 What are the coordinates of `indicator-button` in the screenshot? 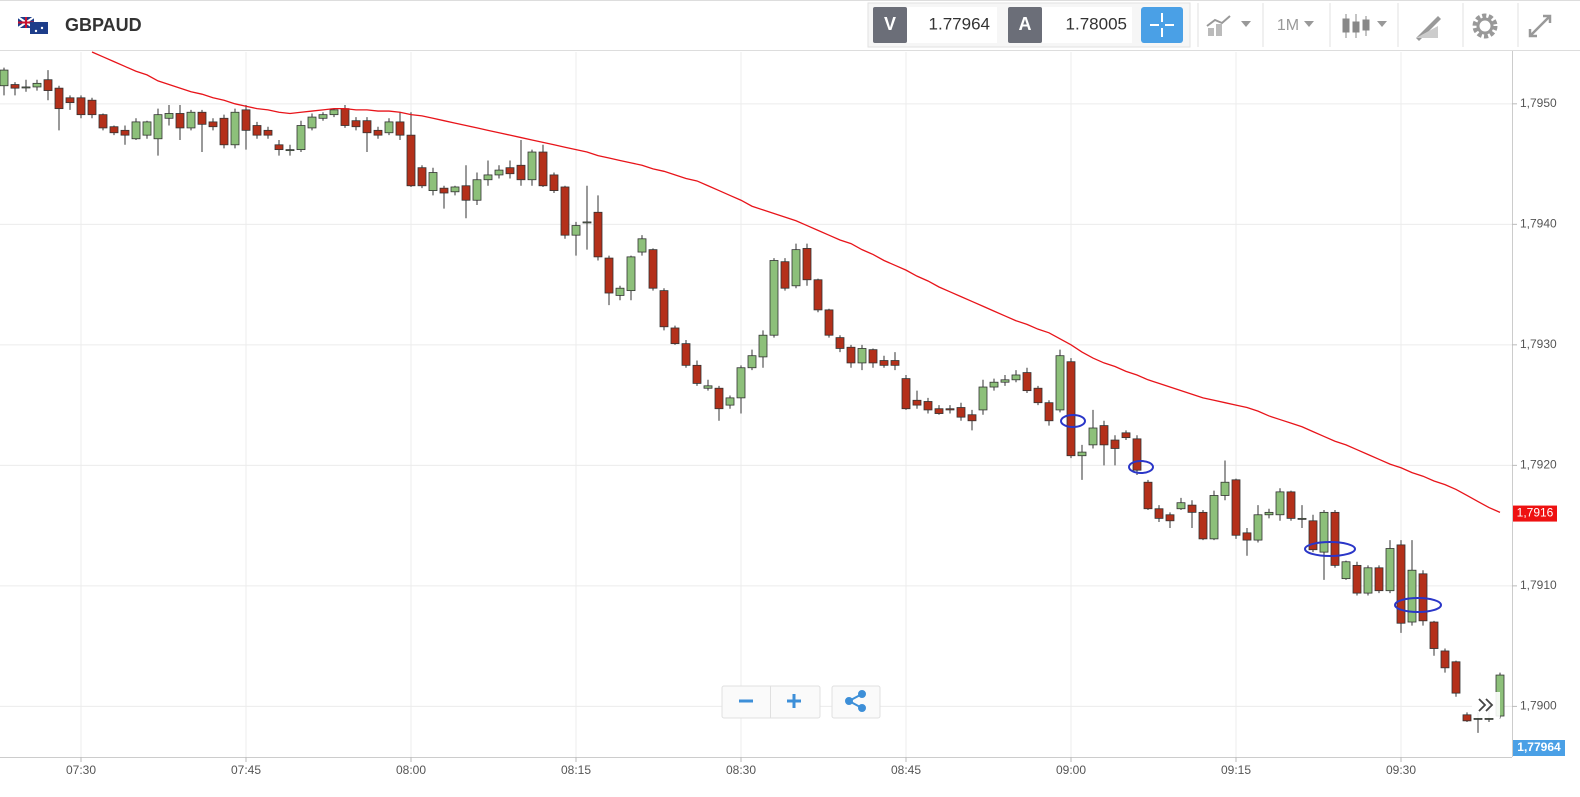 It's located at (1228, 25).